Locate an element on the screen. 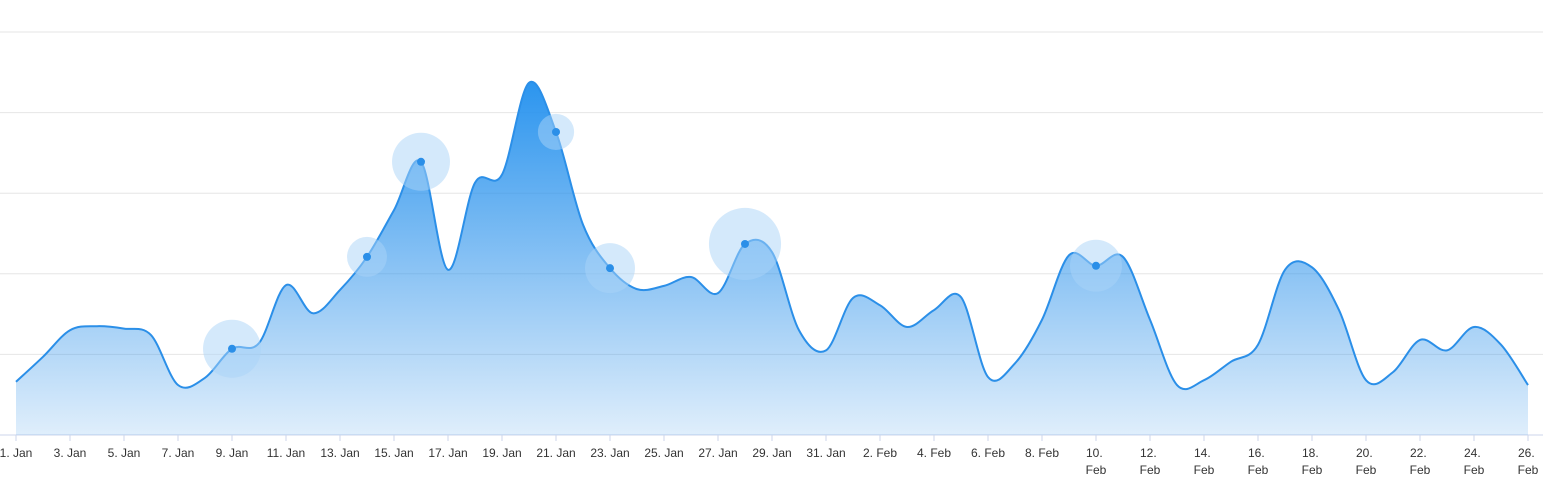 This screenshot has height=487, width=1553. x-tick-label: 4. Feb is located at coordinates (934, 453).